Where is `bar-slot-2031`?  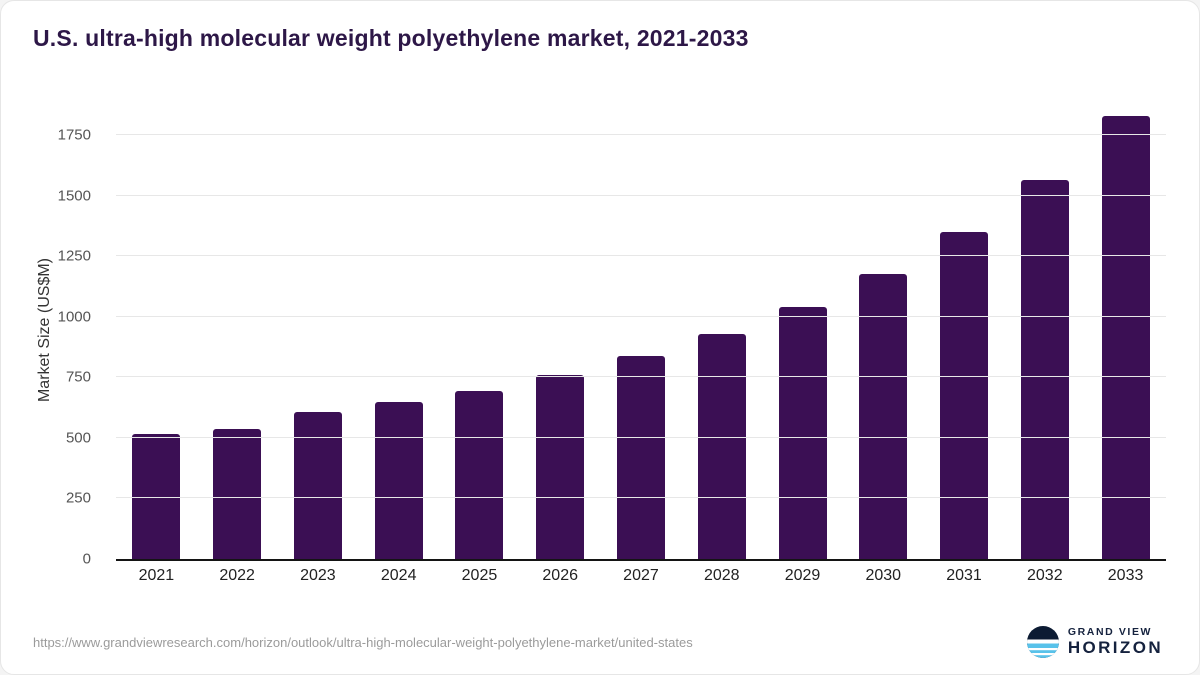 bar-slot-2031 is located at coordinates (964, 330).